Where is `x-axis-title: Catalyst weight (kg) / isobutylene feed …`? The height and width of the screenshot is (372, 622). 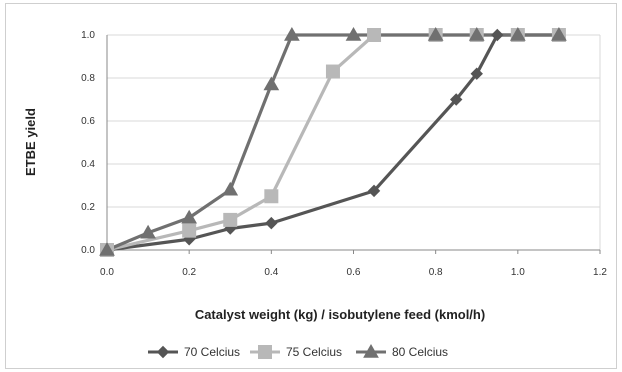
x-axis-title: Catalyst weight (kg) / isobutylene feed … is located at coordinates (340, 314).